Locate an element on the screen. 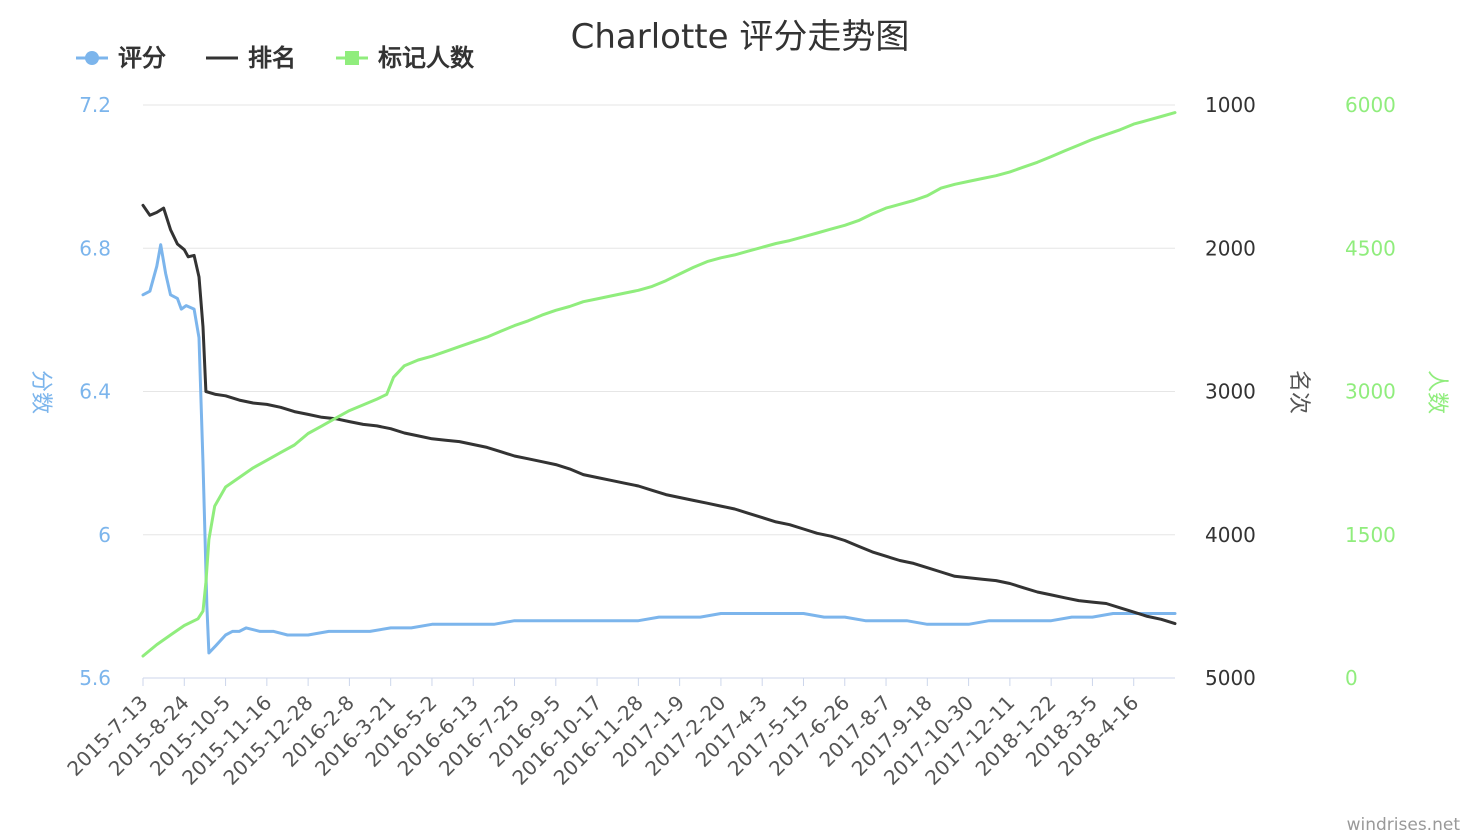  count-tick-label: 3000 is located at coordinates (1370, 392).